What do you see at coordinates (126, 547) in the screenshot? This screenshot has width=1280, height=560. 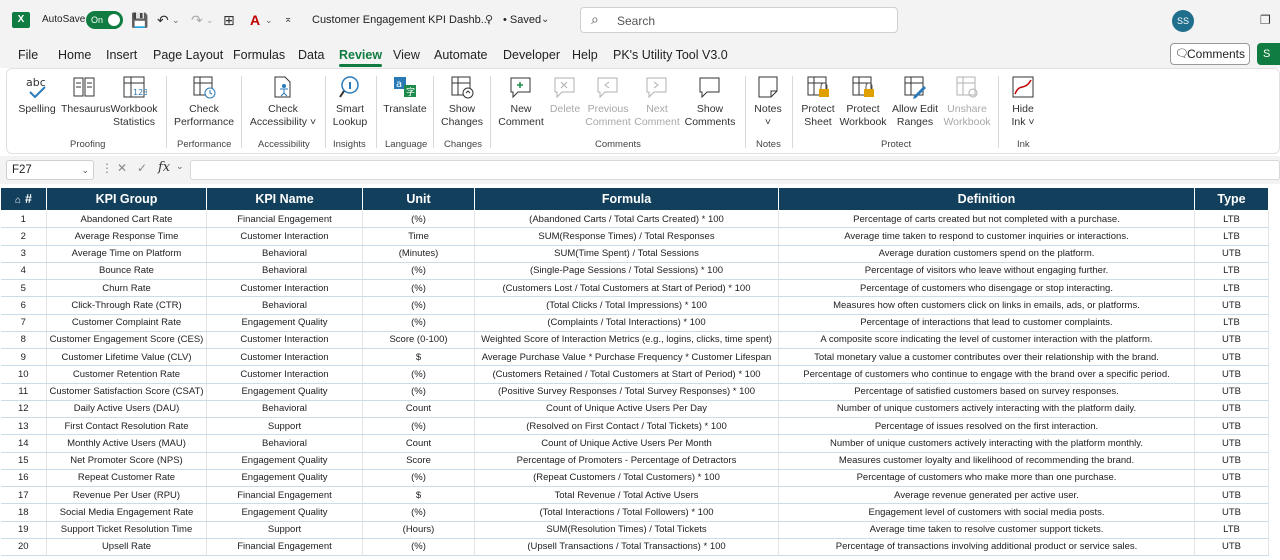 I see `cell-kpi-group: Upsell Rate` at bounding box center [126, 547].